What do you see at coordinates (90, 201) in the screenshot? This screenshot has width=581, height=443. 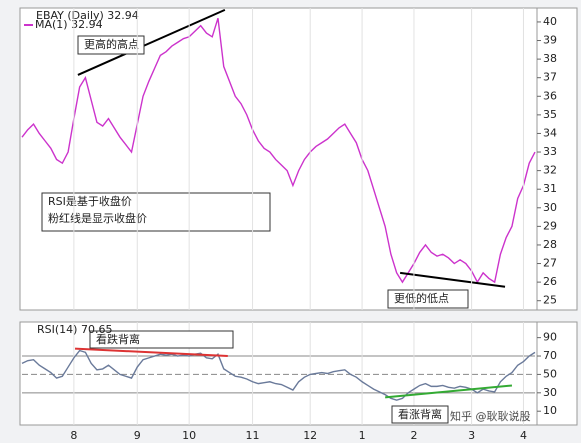 I see `annotation-text: RSI是基于收盘价` at bounding box center [90, 201].